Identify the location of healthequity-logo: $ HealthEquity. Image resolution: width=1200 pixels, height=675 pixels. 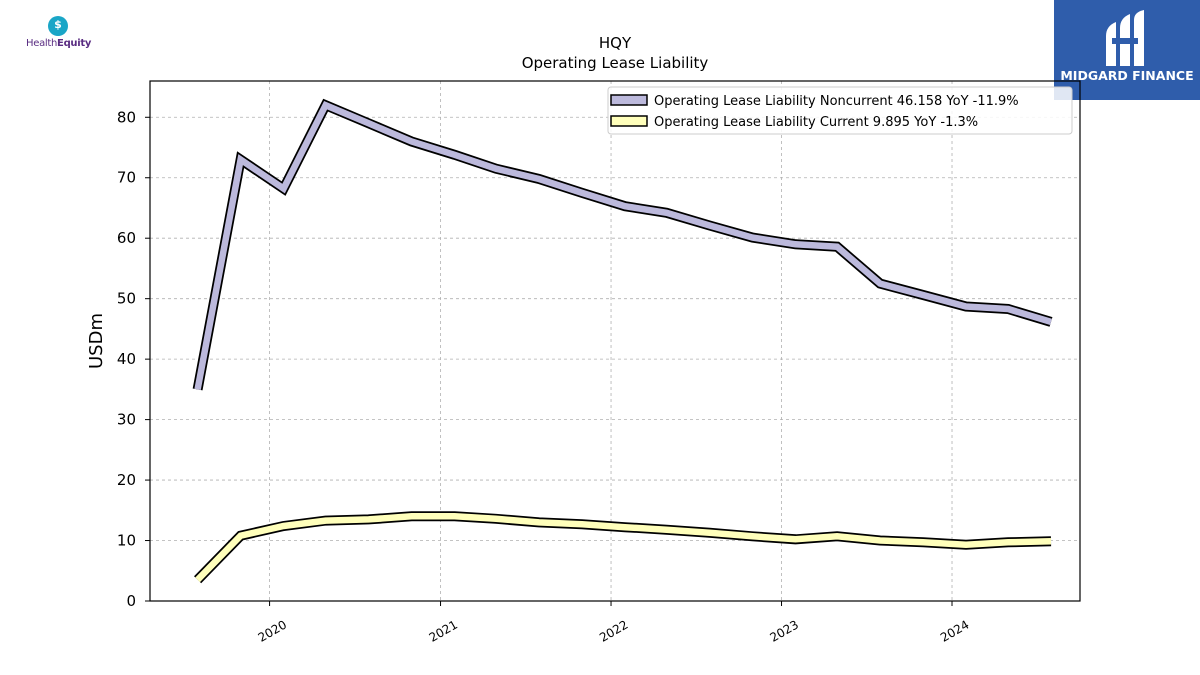
(61, 34).